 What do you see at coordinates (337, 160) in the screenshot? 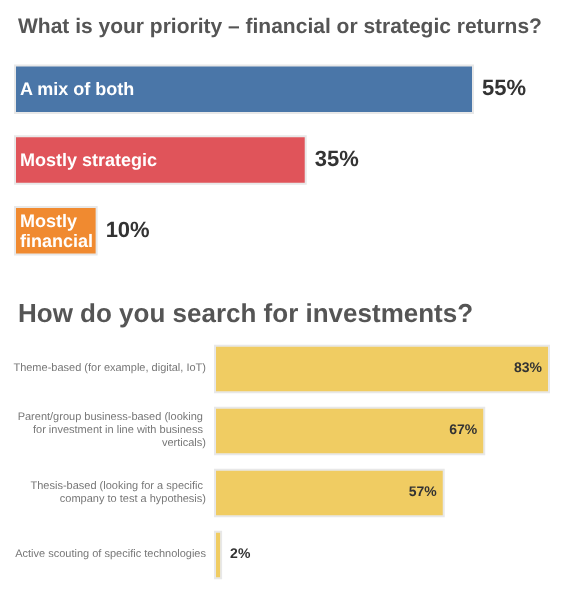
I see `data-label: 35%` at bounding box center [337, 160].